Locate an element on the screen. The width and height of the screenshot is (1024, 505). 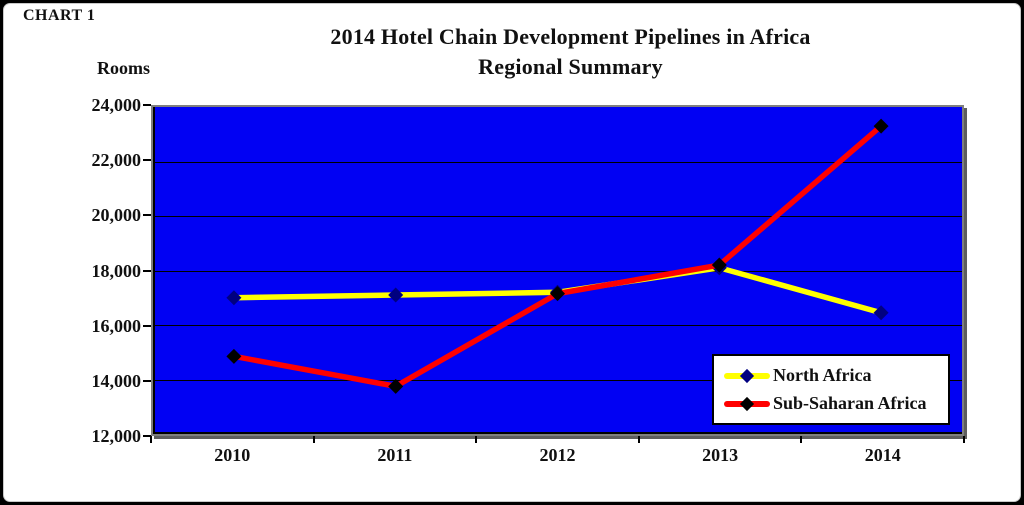
x-axis-tick-label: 2012 is located at coordinates (557, 455).